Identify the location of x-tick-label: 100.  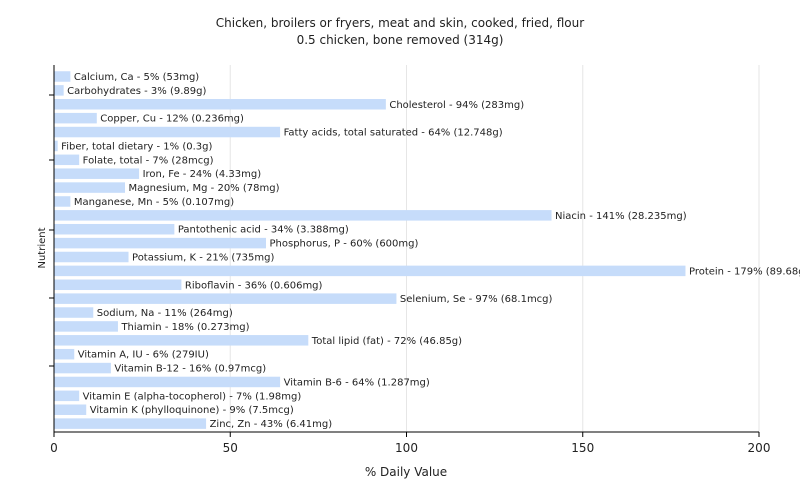
(406, 448).